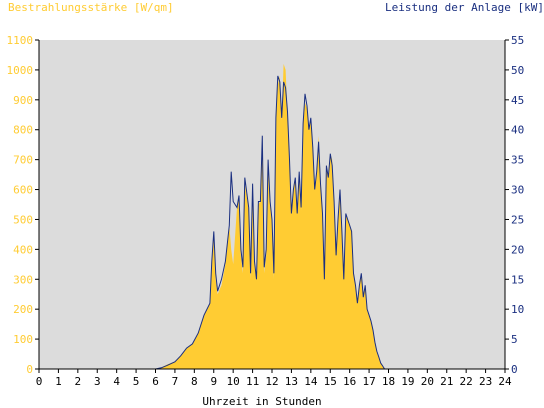 The width and height of the screenshot is (544, 408). I want to click on x-tick-label: 17, so click(368, 381).